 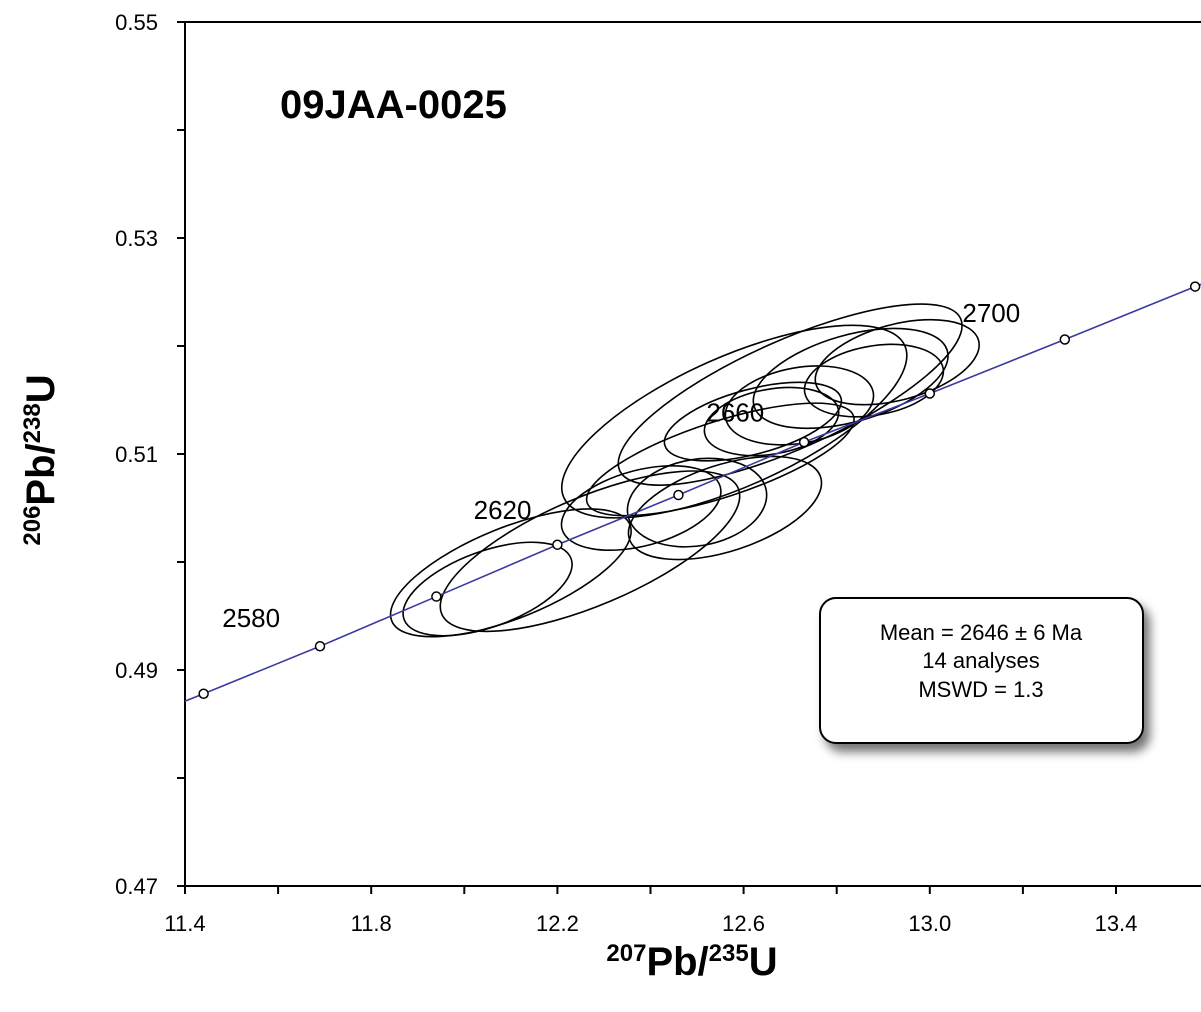 What do you see at coordinates (136, 238) in the screenshot?
I see `y-tick-label: 0.53` at bounding box center [136, 238].